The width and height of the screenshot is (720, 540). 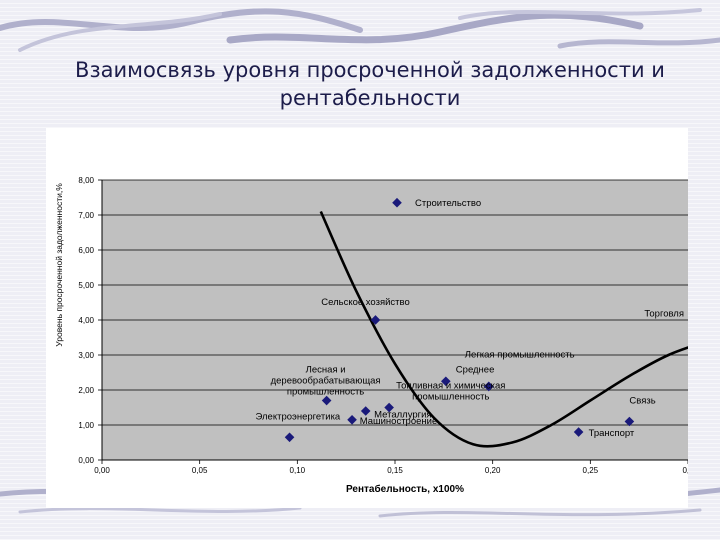 I want to click on point-label-line: деревообрабатывающая, so click(x=326, y=381).